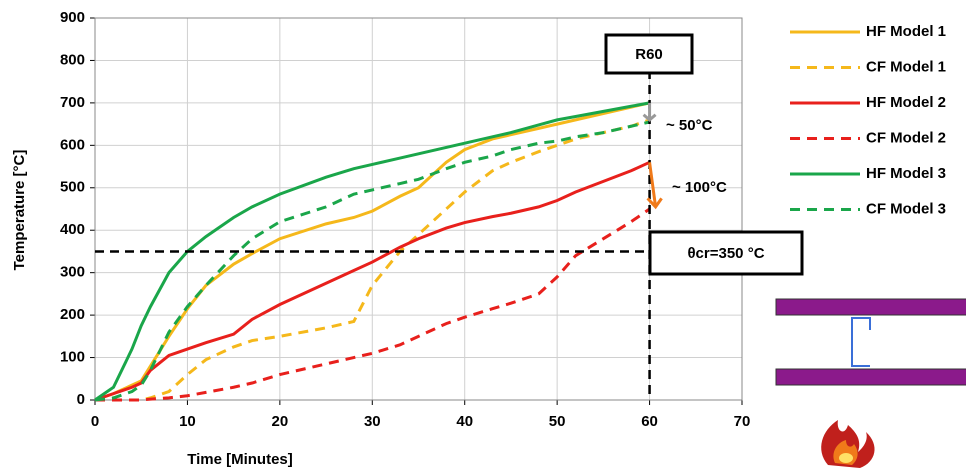  What do you see at coordinates (72, 187) in the screenshot?
I see `y-tick-label: 500` at bounding box center [72, 187].